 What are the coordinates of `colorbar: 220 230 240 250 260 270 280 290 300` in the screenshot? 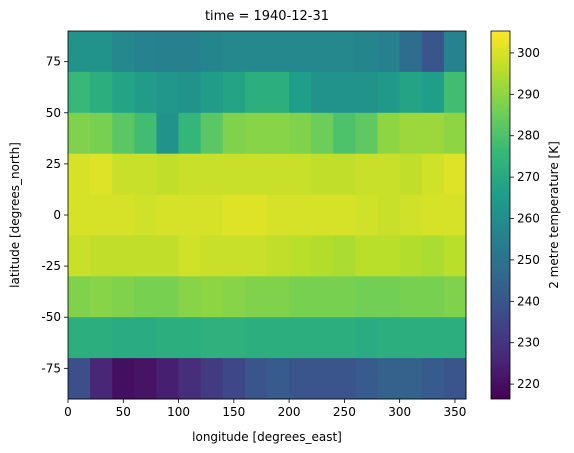 It's located at (515, 215).